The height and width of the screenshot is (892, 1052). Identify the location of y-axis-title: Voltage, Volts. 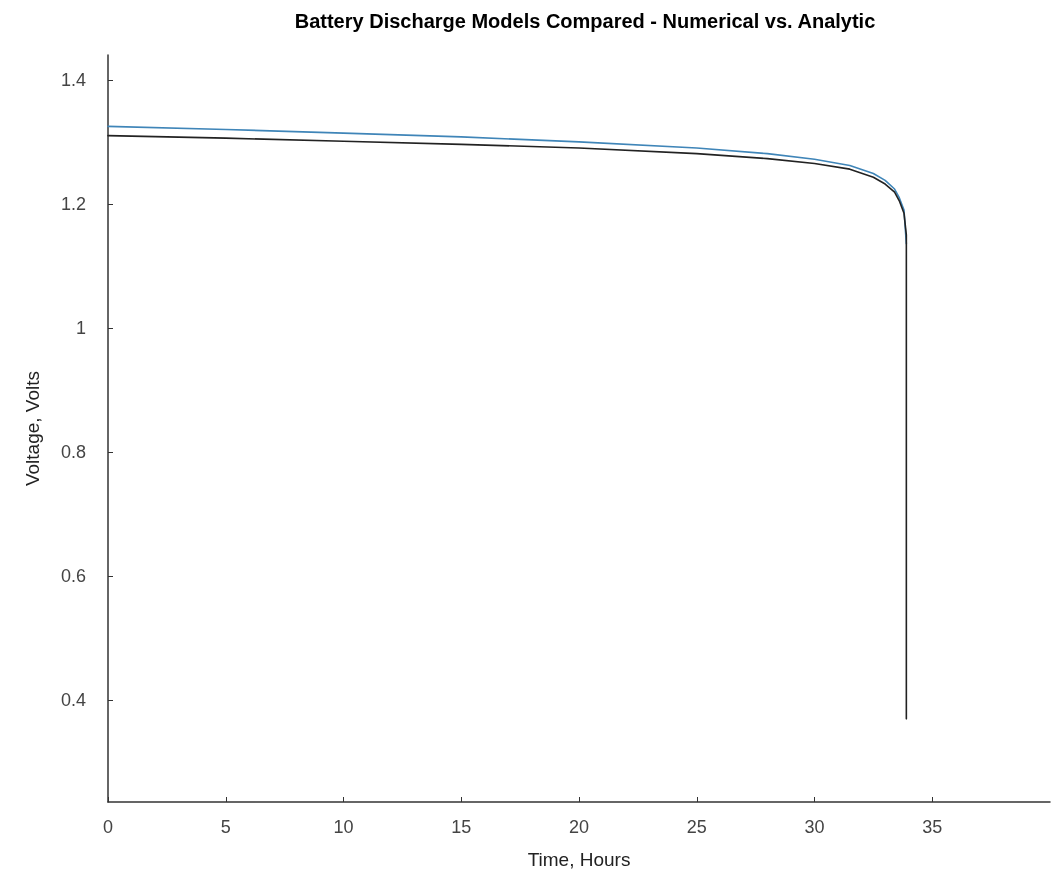
(32, 428).